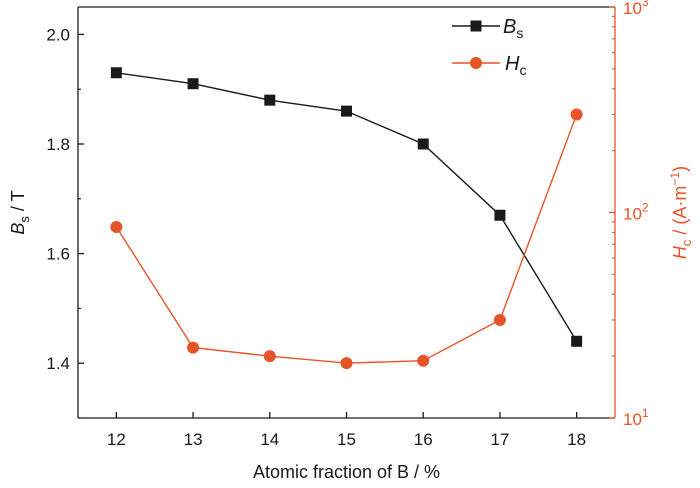  What do you see at coordinates (58, 34) in the screenshot?
I see `left-y-tick-label: 2.0` at bounding box center [58, 34].